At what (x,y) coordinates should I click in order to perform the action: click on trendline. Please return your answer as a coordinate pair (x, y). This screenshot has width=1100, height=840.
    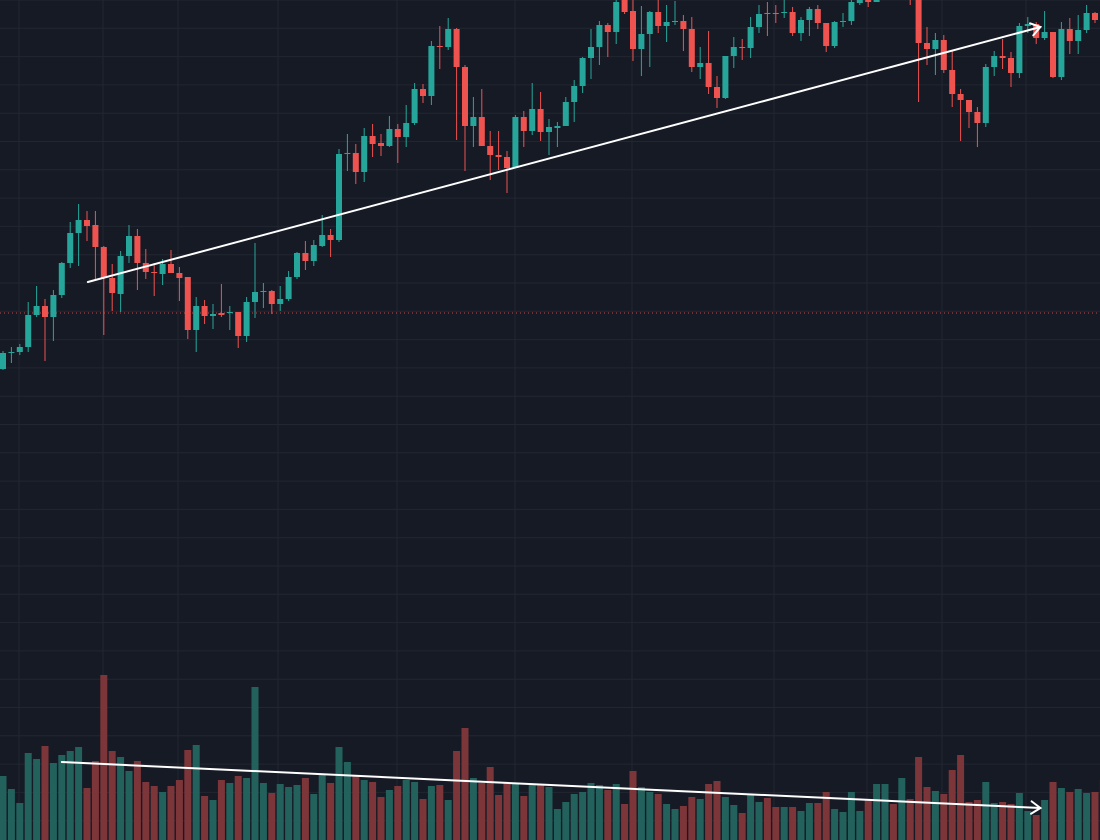
    Looking at the image, I should click on (551, 785).